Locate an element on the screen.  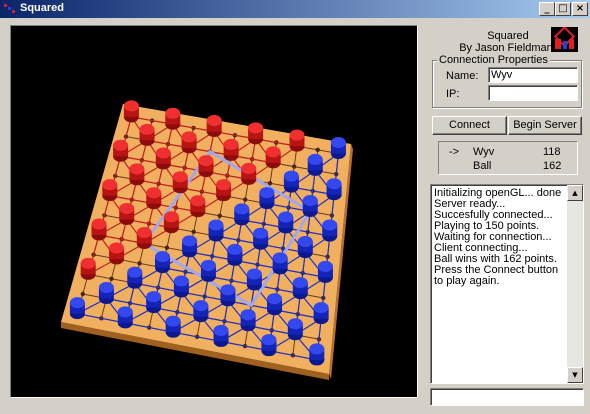
title-bar: Squared _ □ × is located at coordinates (295, 9).